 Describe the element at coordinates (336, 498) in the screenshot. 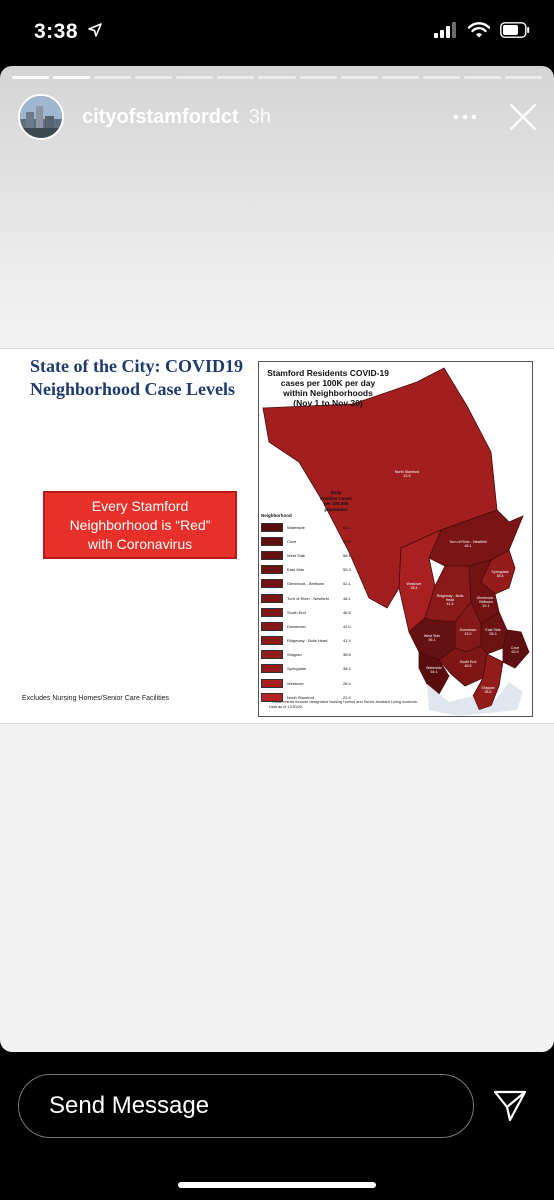

I see `legend-col-rate-line: Positive Cases` at that location.